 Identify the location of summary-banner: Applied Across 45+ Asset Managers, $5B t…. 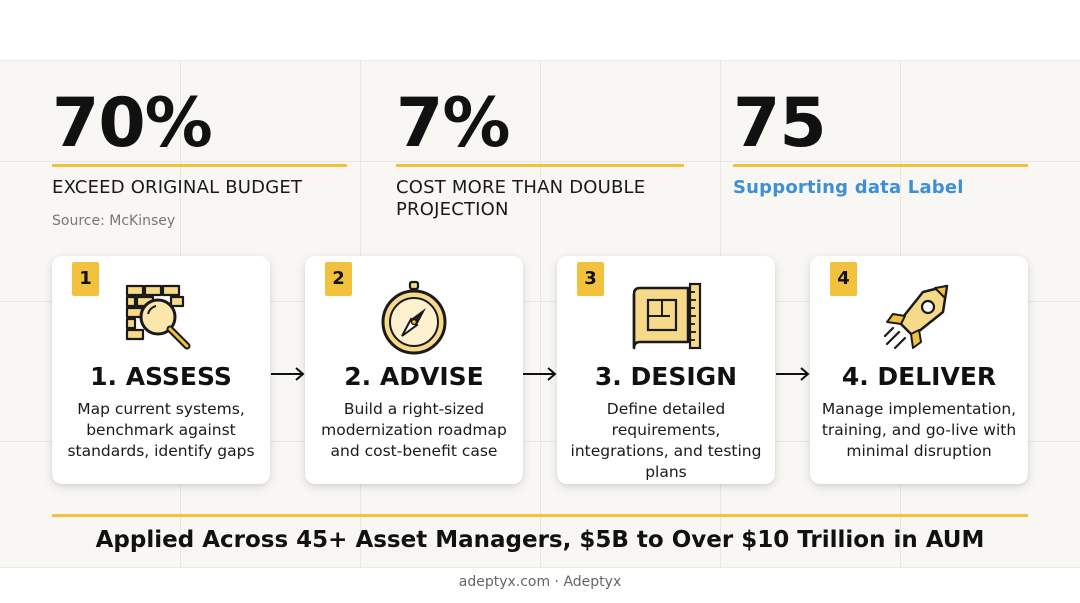
(540, 540).